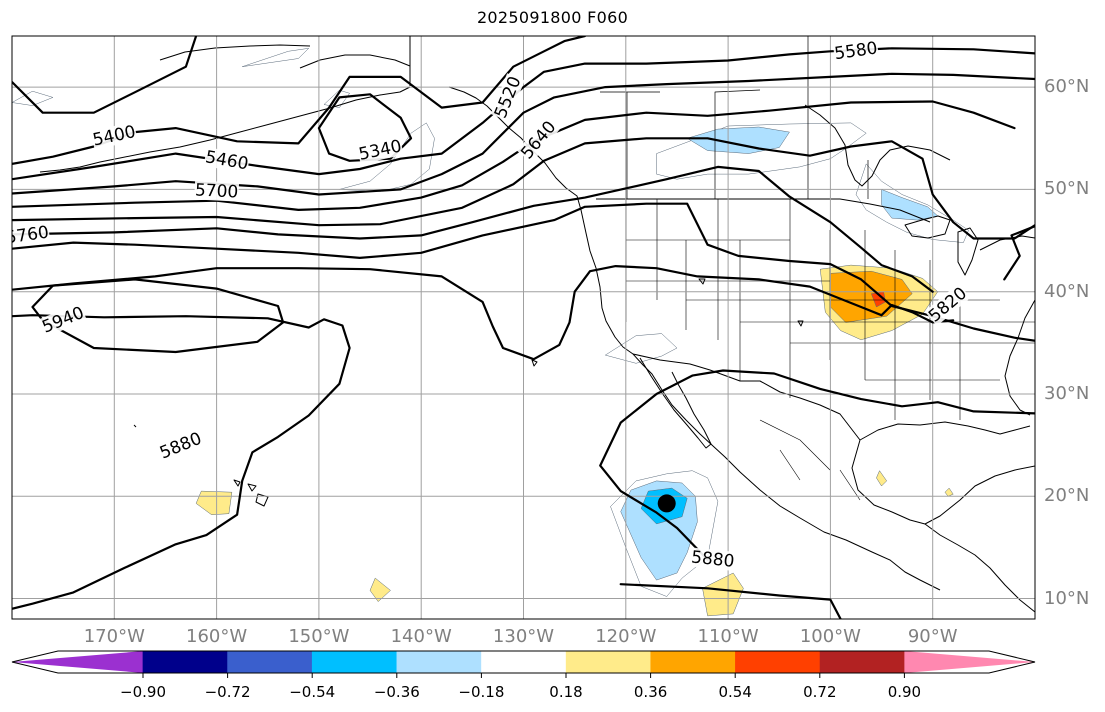 The width and height of the screenshot is (1105, 712). What do you see at coordinates (1067, 496) in the screenshot?
I see `lat-tick-label: 20°N` at bounding box center [1067, 496].